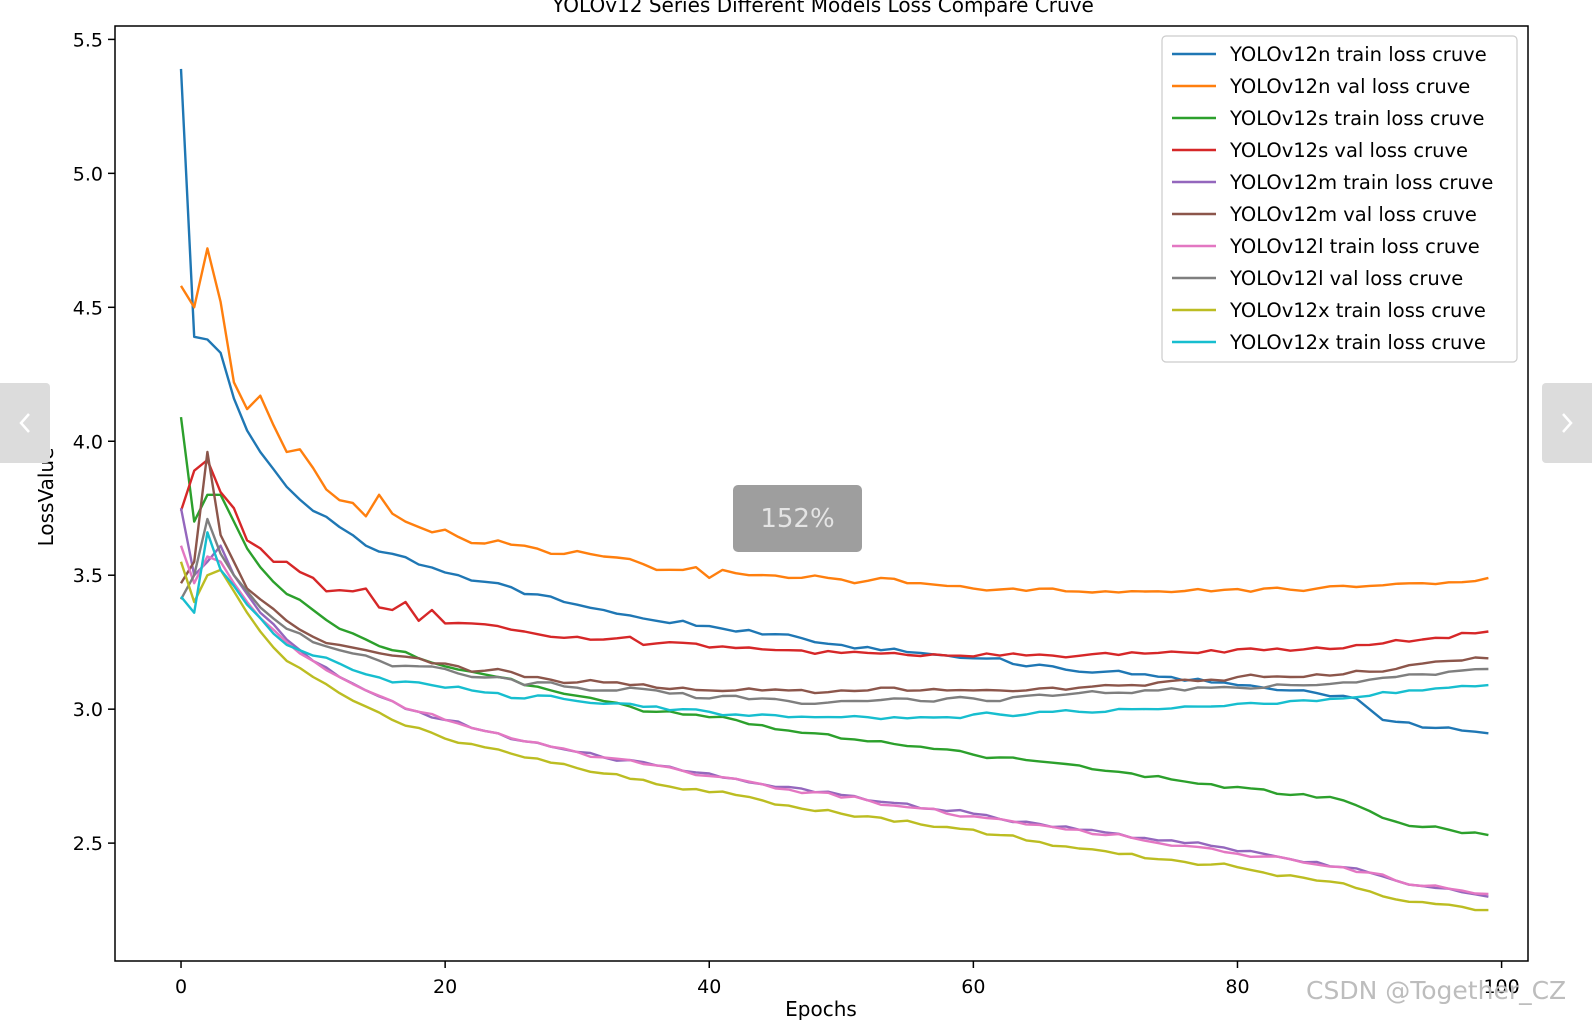  I want to click on legend-label: YOLOv12s val loss cruve, so click(1348, 150).